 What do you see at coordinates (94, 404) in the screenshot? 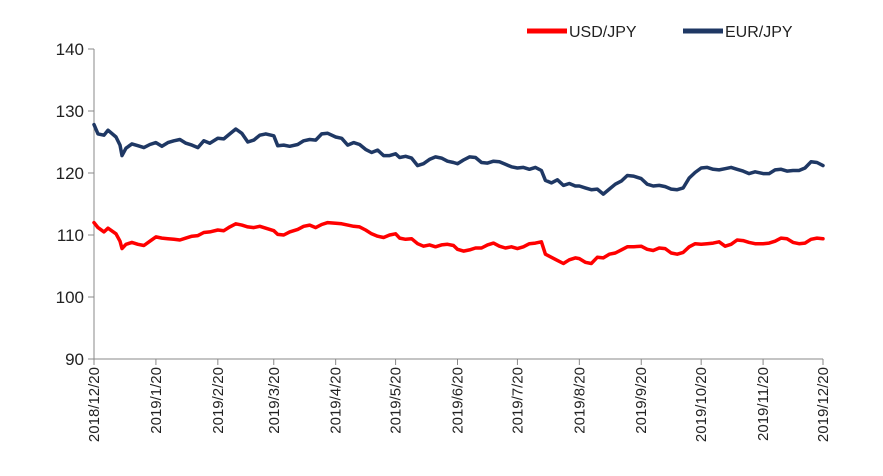
I see `x-tick-label: 2018/12/20` at bounding box center [94, 404].